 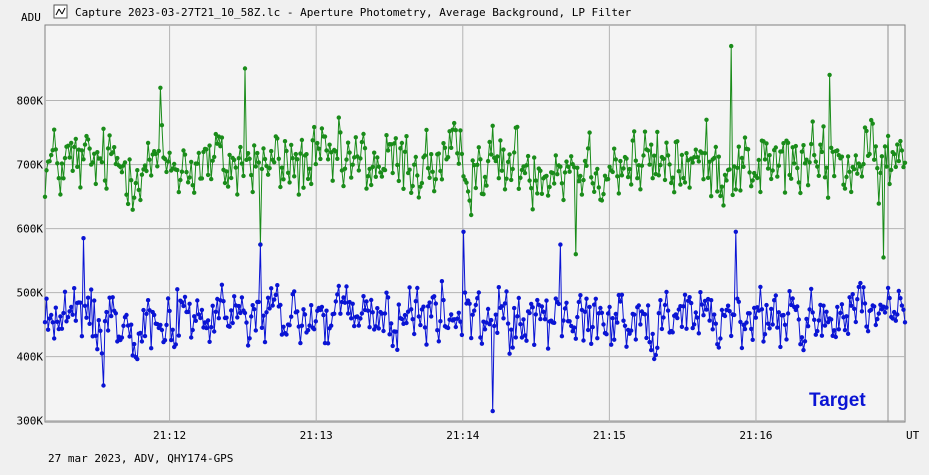 I want to click on x-tick-label: 21:14, so click(x=462, y=435).